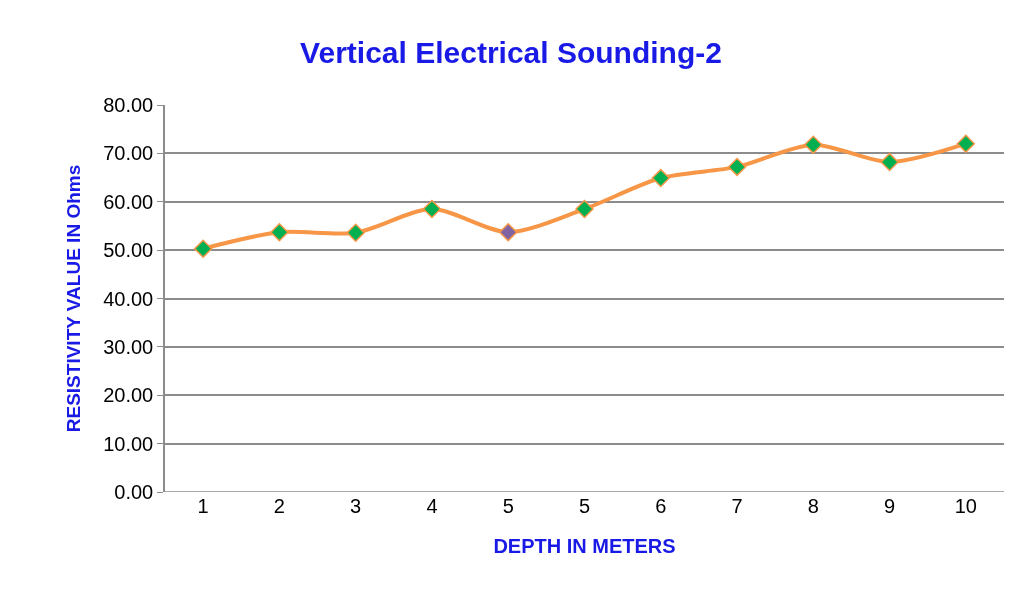 Image resolution: width=1022 pixels, height=607 pixels. What do you see at coordinates (432, 506) in the screenshot?
I see `x-tick-label: 4` at bounding box center [432, 506].